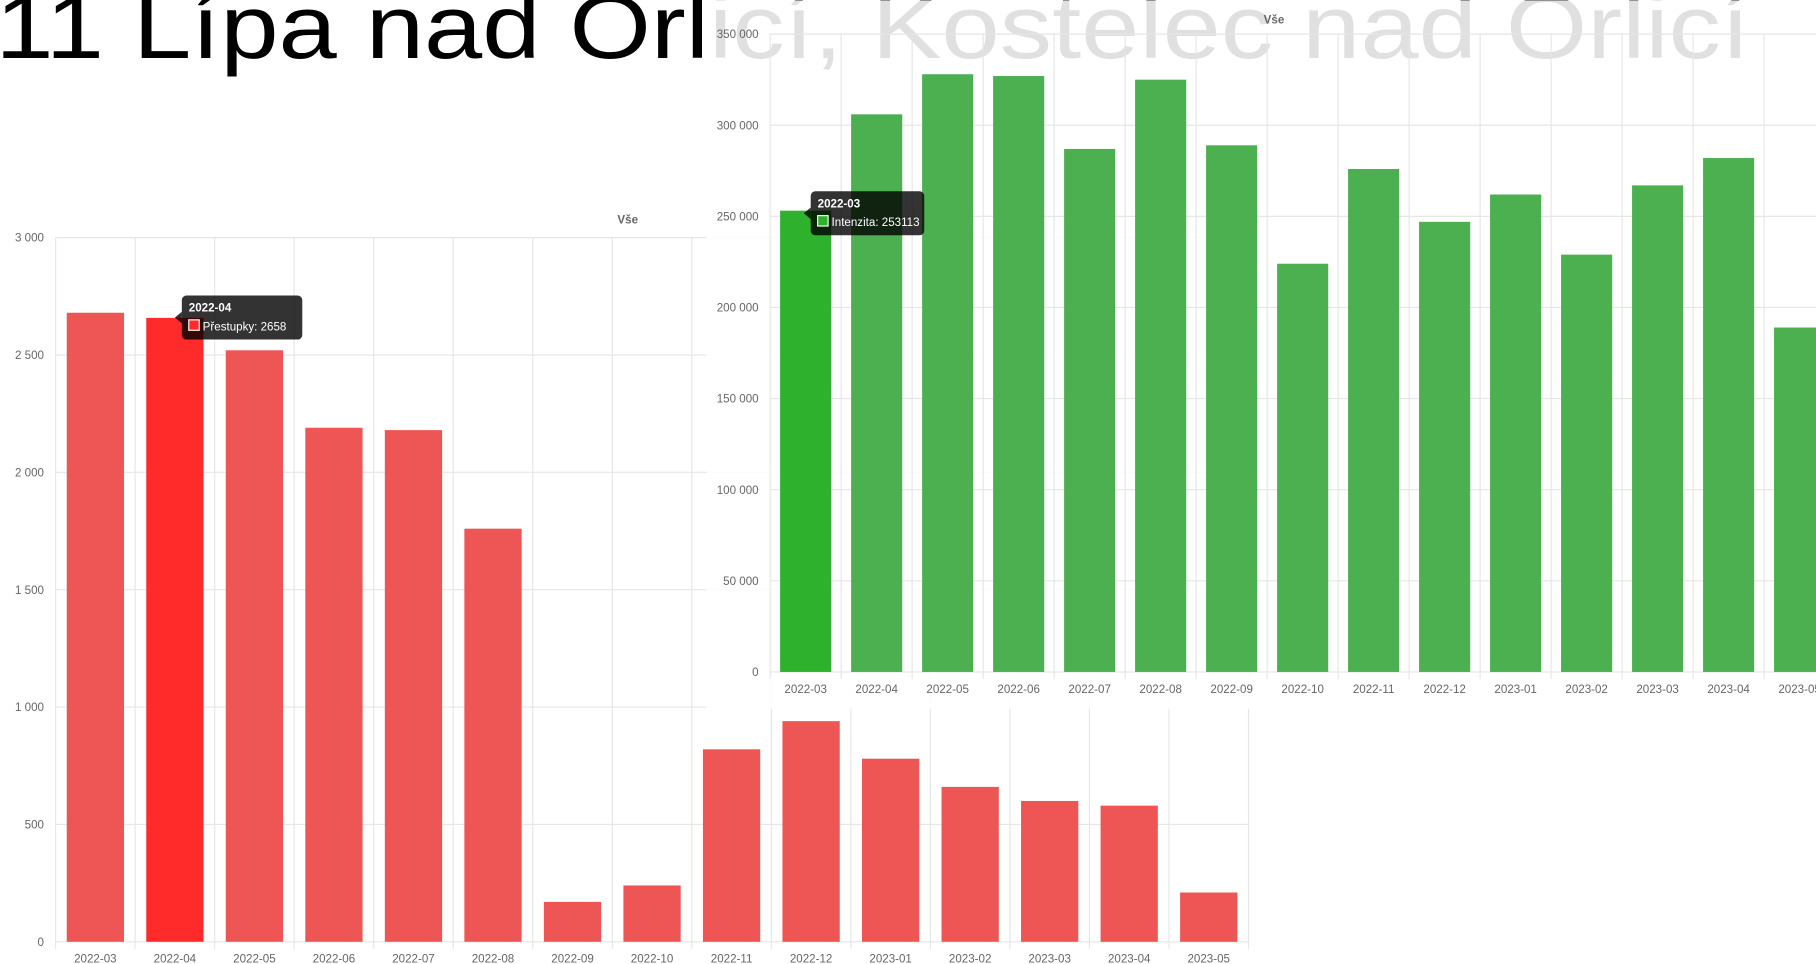  I want to click on tooltip-label: Intenzita: 253113, so click(876, 223).